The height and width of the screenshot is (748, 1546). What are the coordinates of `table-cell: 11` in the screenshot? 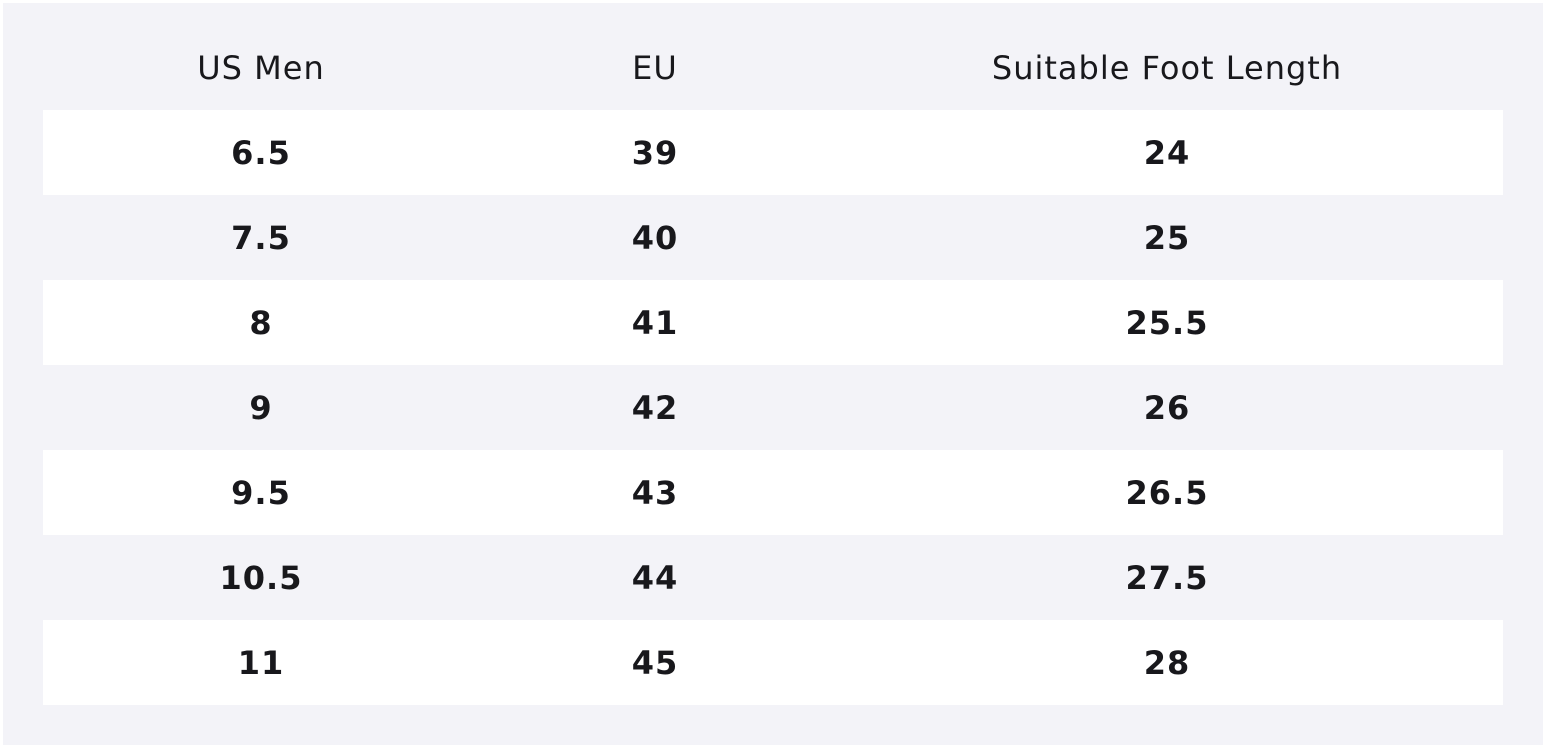 It's located at (261, 662).